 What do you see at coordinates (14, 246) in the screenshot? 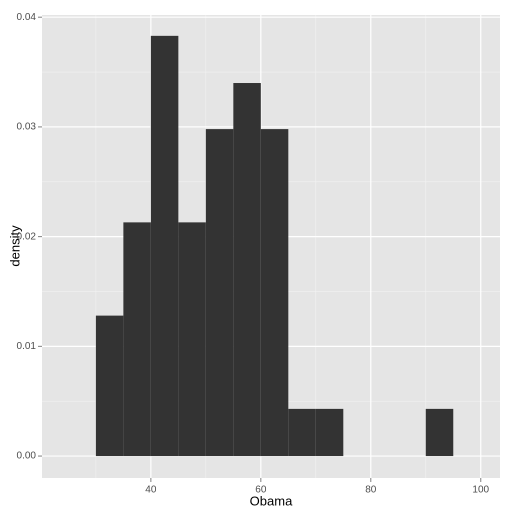
I see `y-axis-title: density` at bounding box center [14, 246].